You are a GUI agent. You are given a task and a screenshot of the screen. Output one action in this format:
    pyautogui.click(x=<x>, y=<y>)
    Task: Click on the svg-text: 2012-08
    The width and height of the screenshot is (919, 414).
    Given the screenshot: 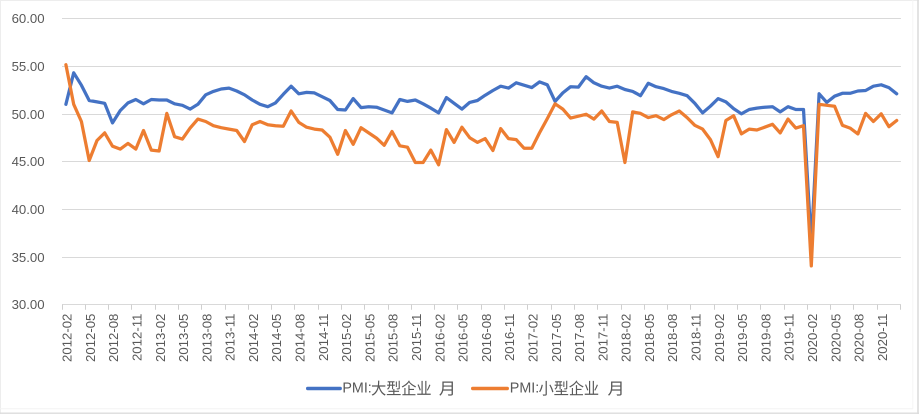 What is the action you would take?
    pyautogui.click(x=113, y=338)
    